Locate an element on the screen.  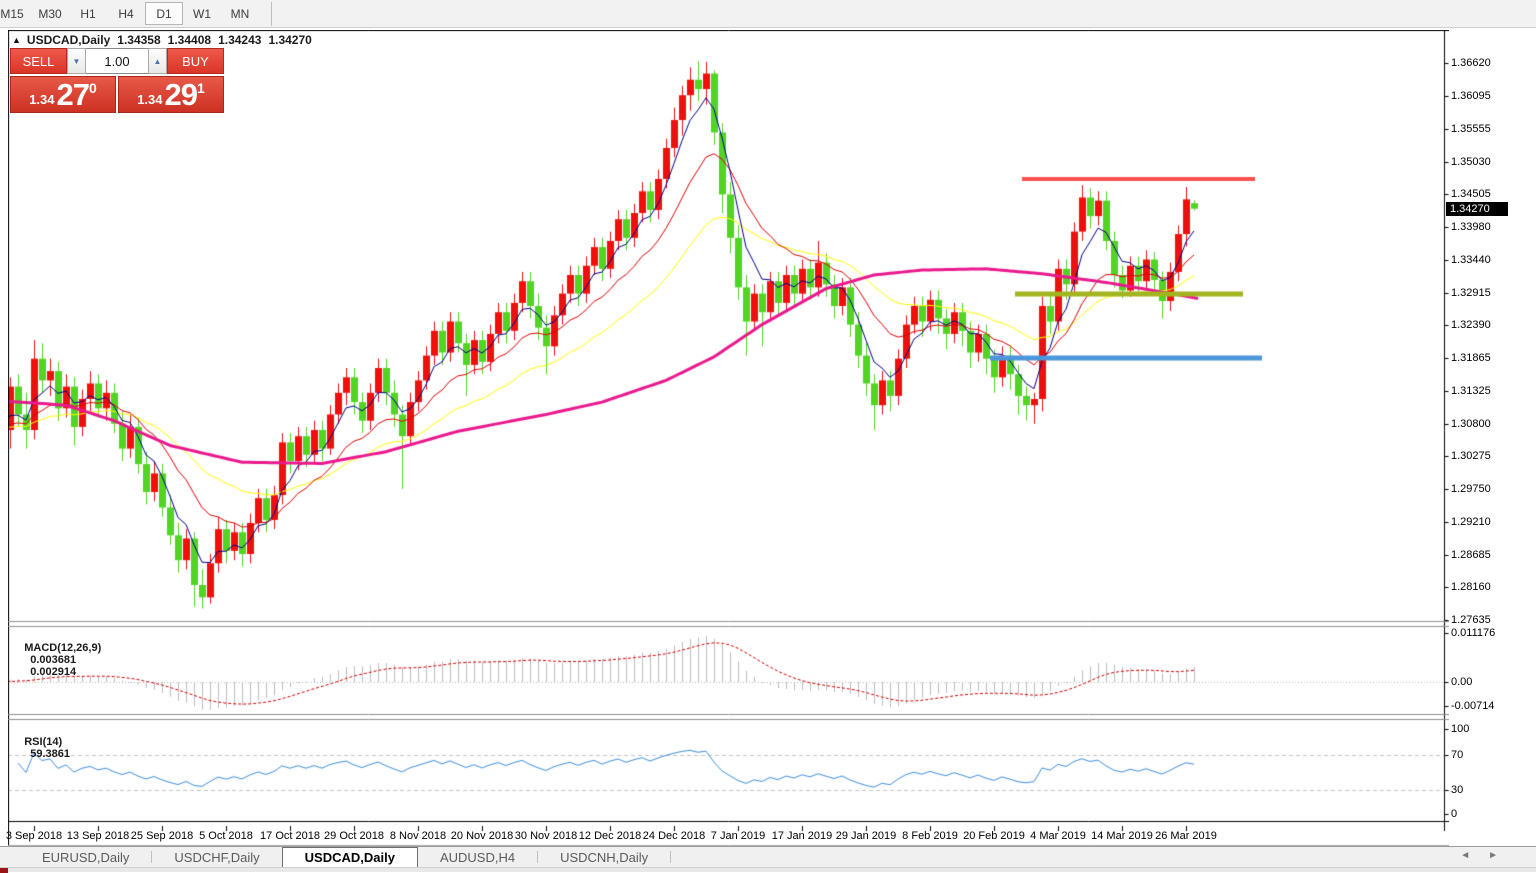
status-strip is located at coordinates (768, 870).